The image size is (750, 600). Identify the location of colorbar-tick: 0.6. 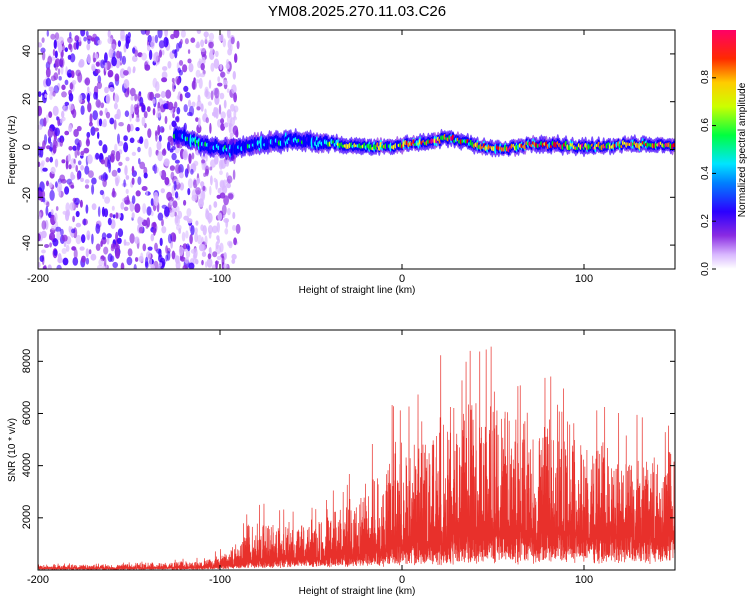
(705, 125).